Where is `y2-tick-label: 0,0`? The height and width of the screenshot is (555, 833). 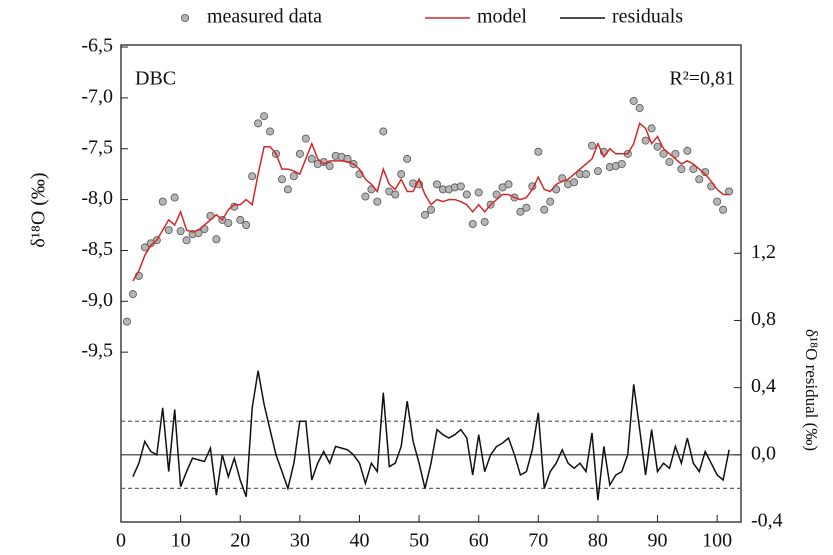
y2-tick-label: 0,0 is located at coordinates (763, 453).